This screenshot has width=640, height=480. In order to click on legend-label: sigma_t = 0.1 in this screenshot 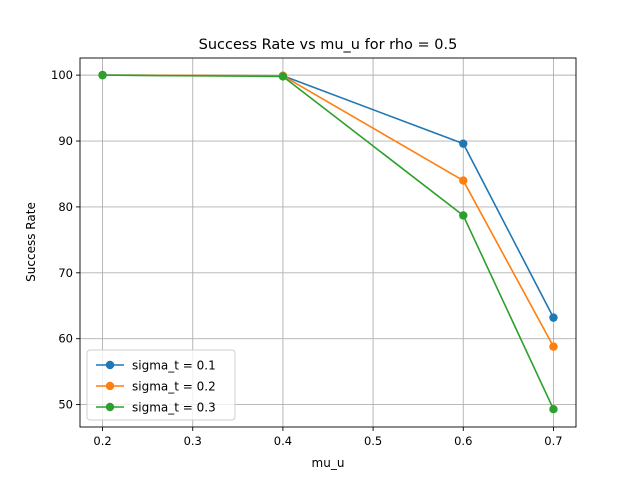, I will do `click(174, 366)`.